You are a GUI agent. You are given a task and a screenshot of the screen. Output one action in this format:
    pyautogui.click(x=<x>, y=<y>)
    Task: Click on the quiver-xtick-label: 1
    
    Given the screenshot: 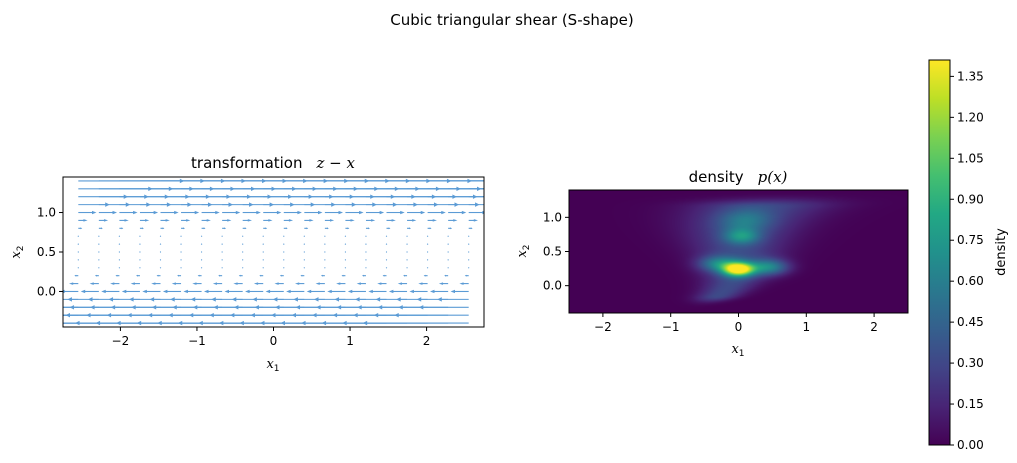 What is the action you would take?
    pyautogui.click(x=350, y=341)
    